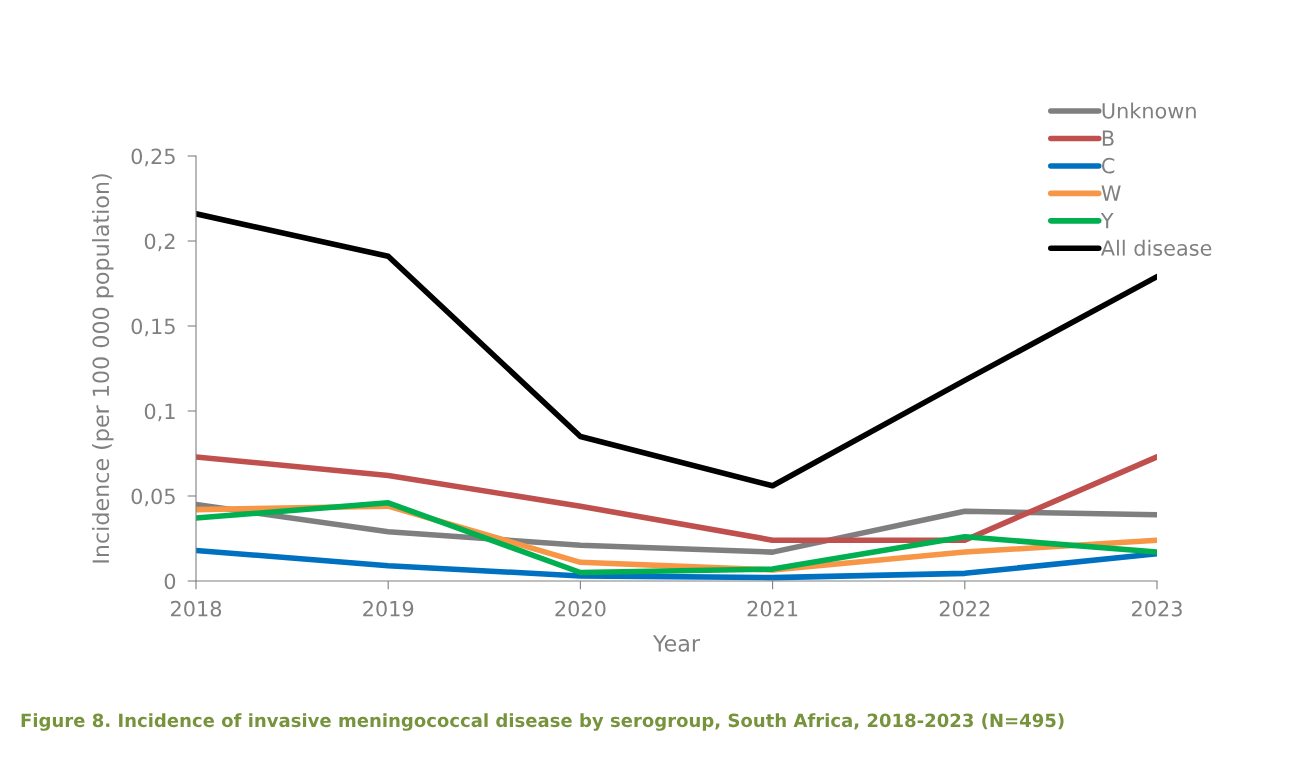 Image resolution: width=1290 pixels, height=766 pixels. I want to click on legend-label: Y, so click(1107, 220).